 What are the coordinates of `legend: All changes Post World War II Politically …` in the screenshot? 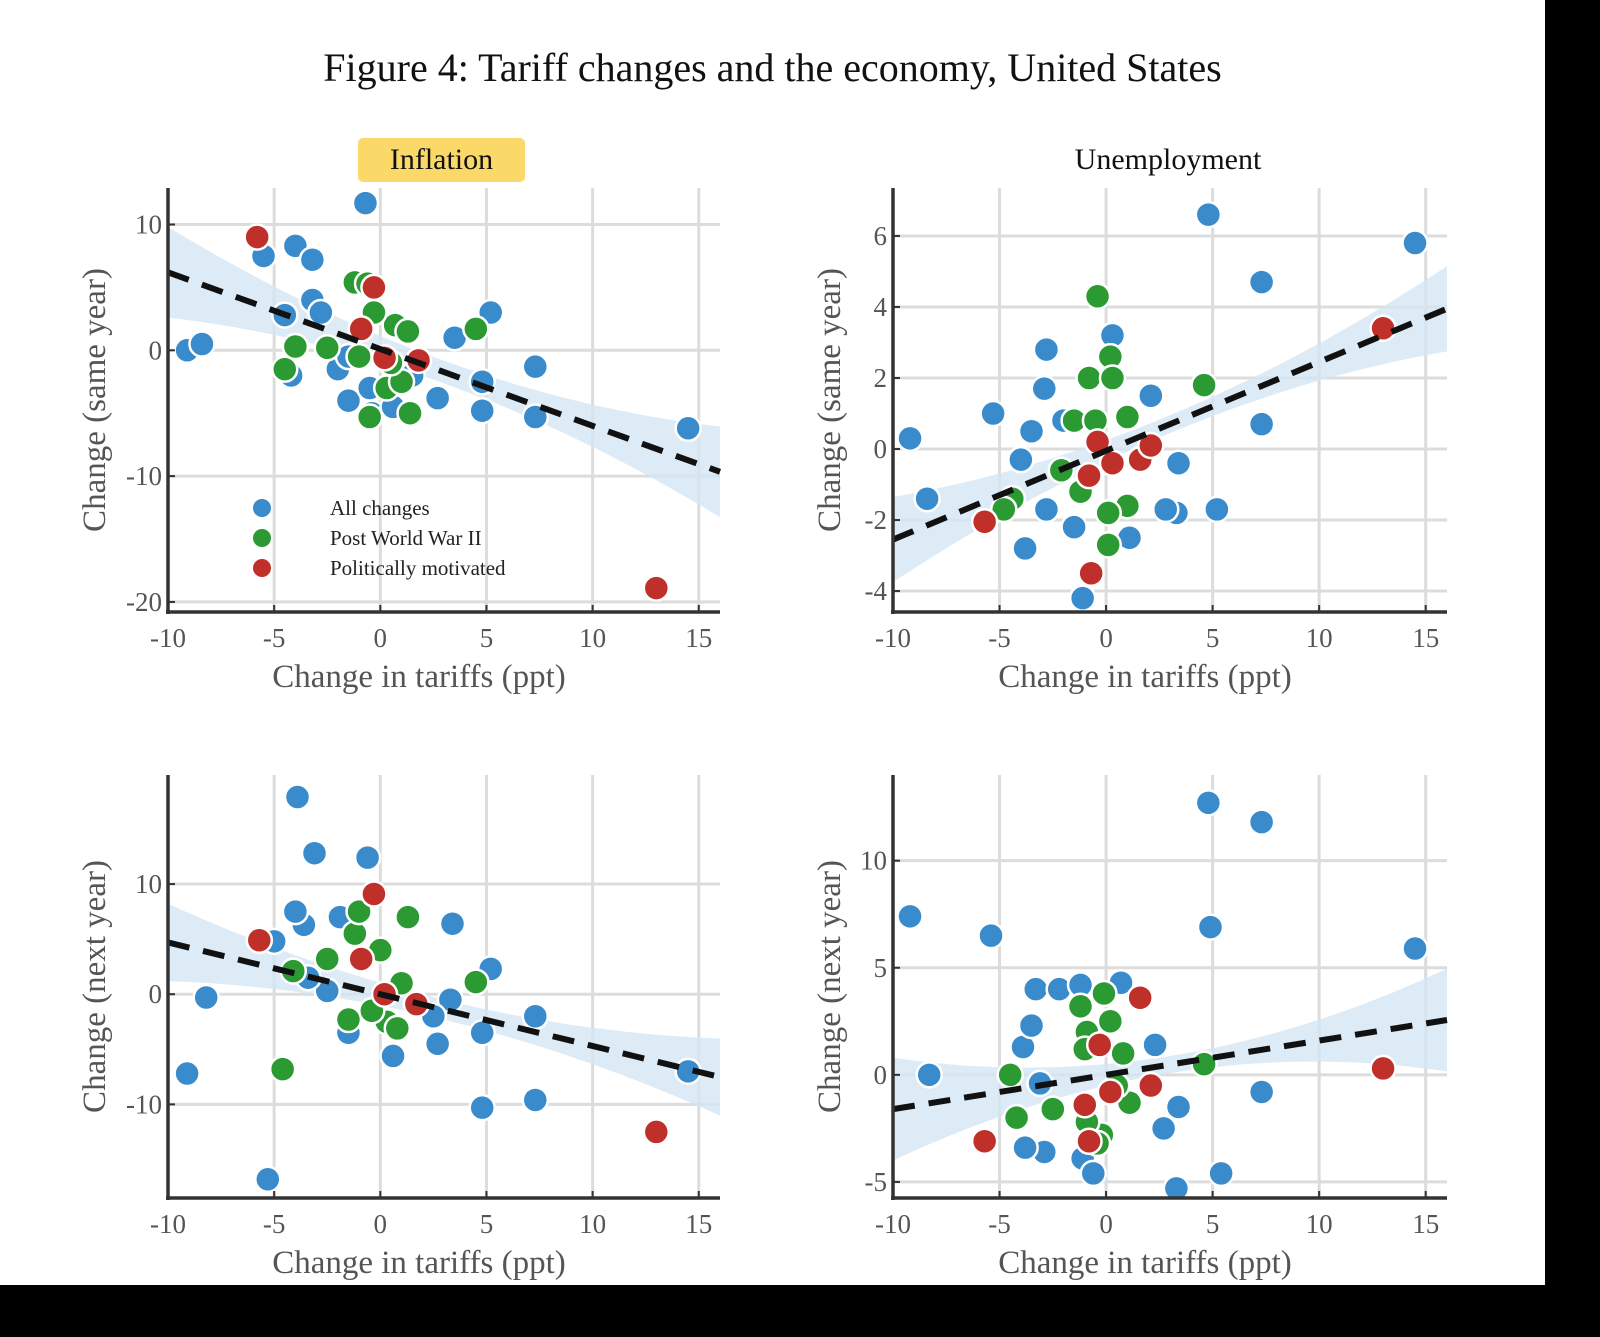 It's located at (379, 538).